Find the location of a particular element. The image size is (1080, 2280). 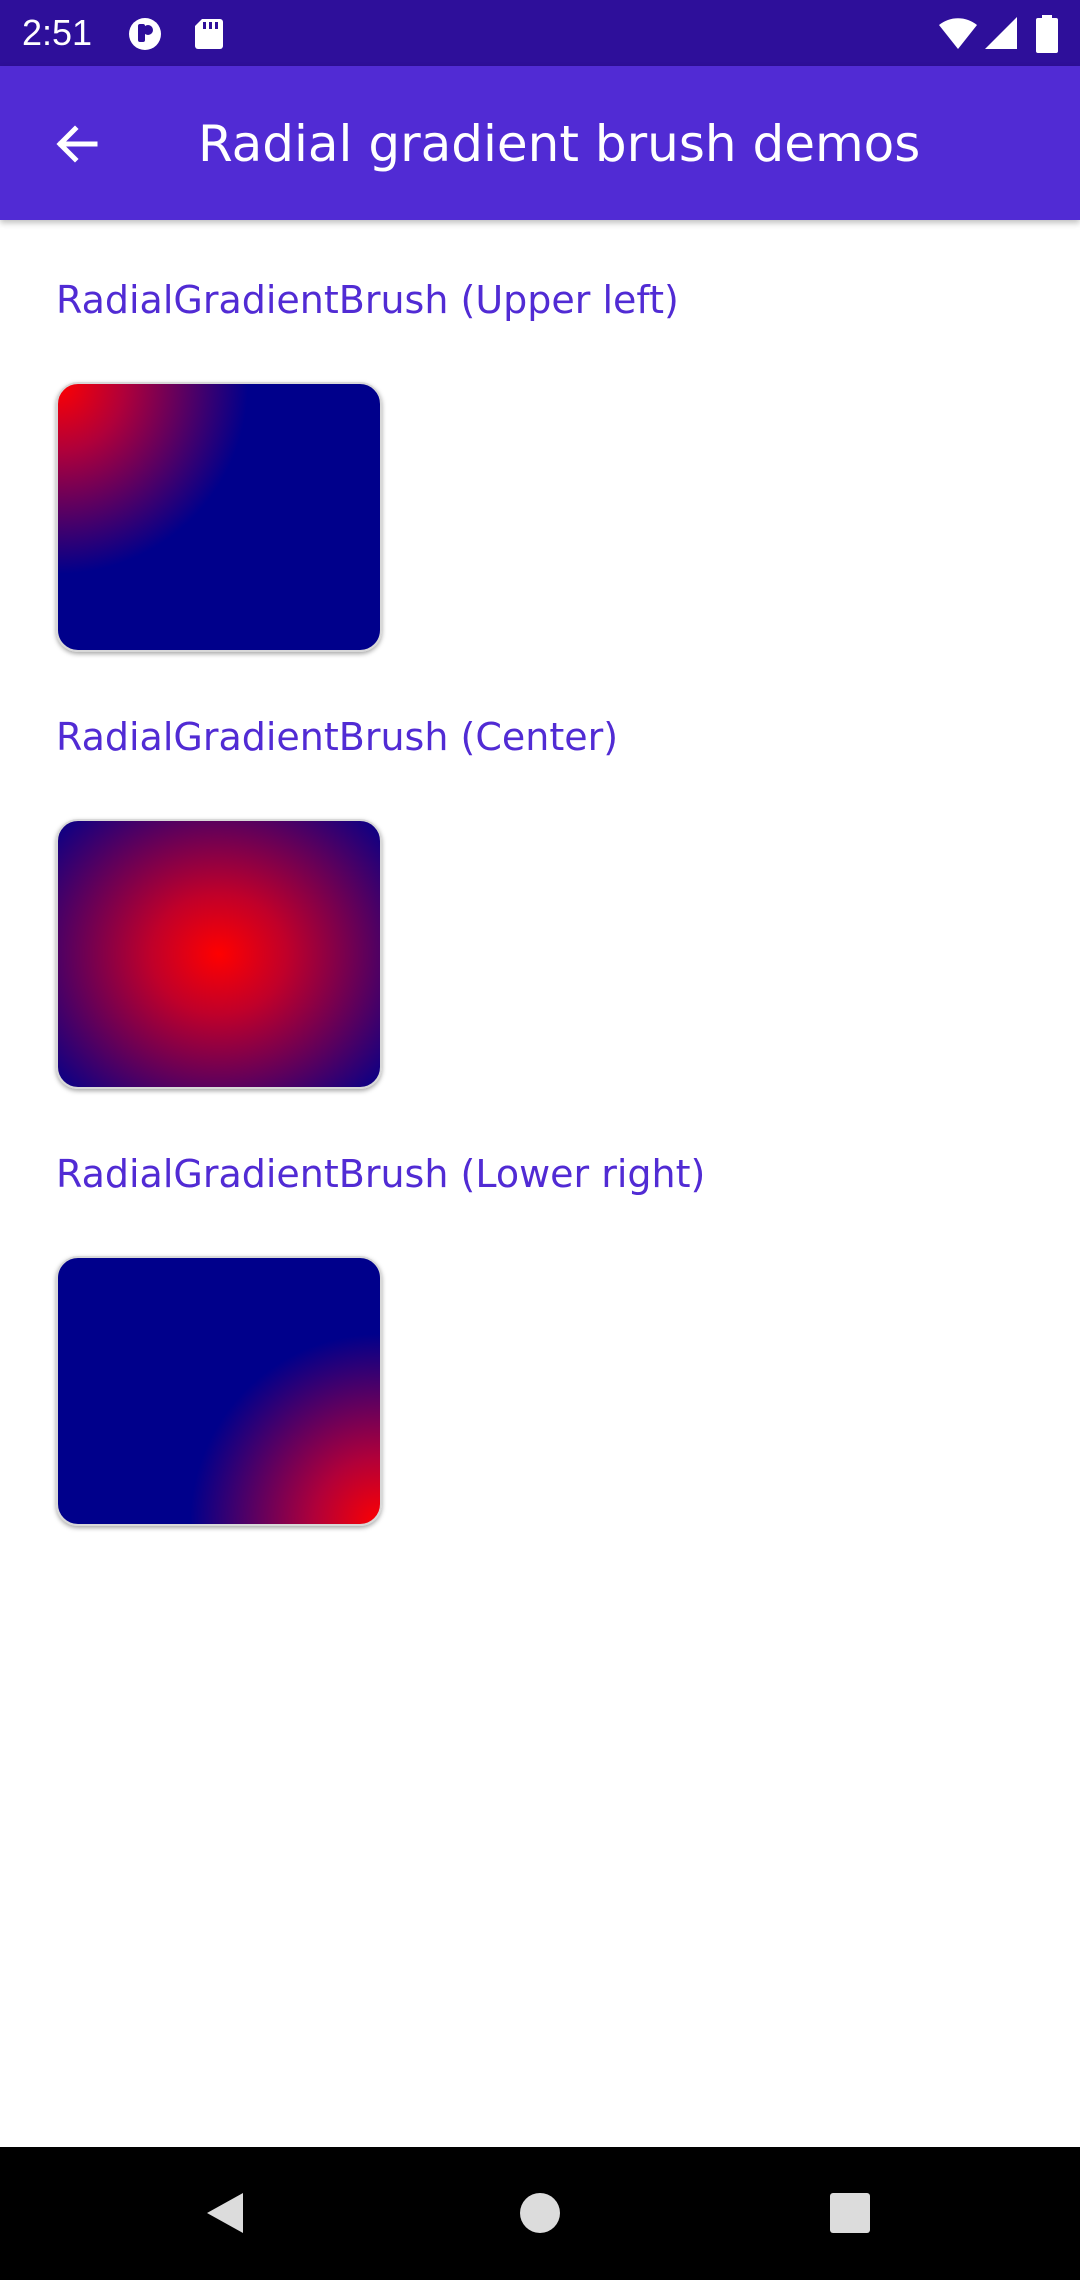

back-triangle-icon is located at coordinates (225, 2215).